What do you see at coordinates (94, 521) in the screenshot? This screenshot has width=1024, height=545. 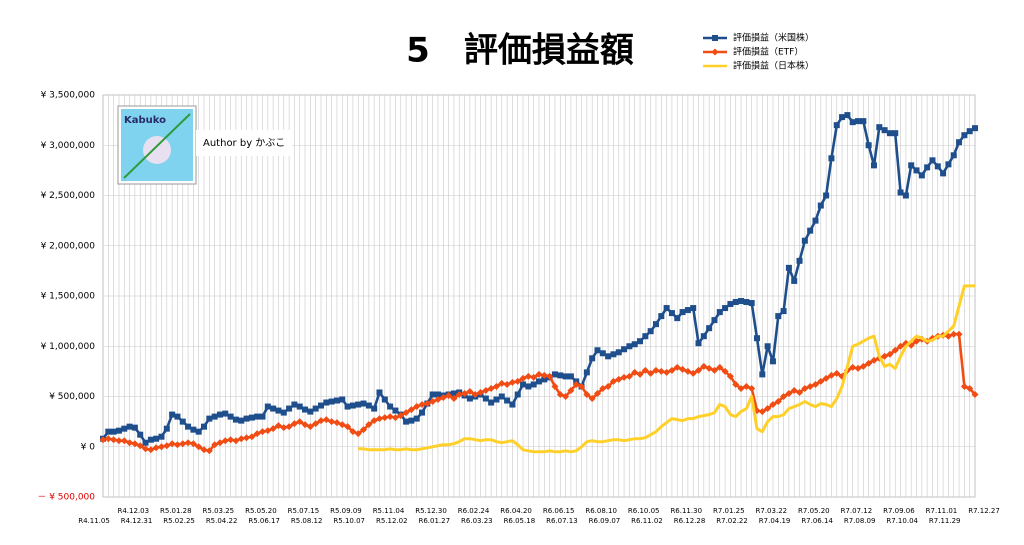 I see `x-tick-label: R4.11.05` at bounding box center [94, 521].